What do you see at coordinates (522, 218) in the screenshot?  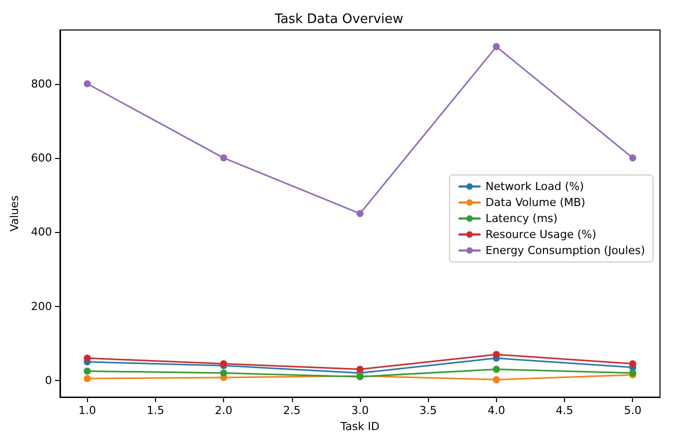 I see `legend-label: Latency (ms)` at bounding box center [522, 218].